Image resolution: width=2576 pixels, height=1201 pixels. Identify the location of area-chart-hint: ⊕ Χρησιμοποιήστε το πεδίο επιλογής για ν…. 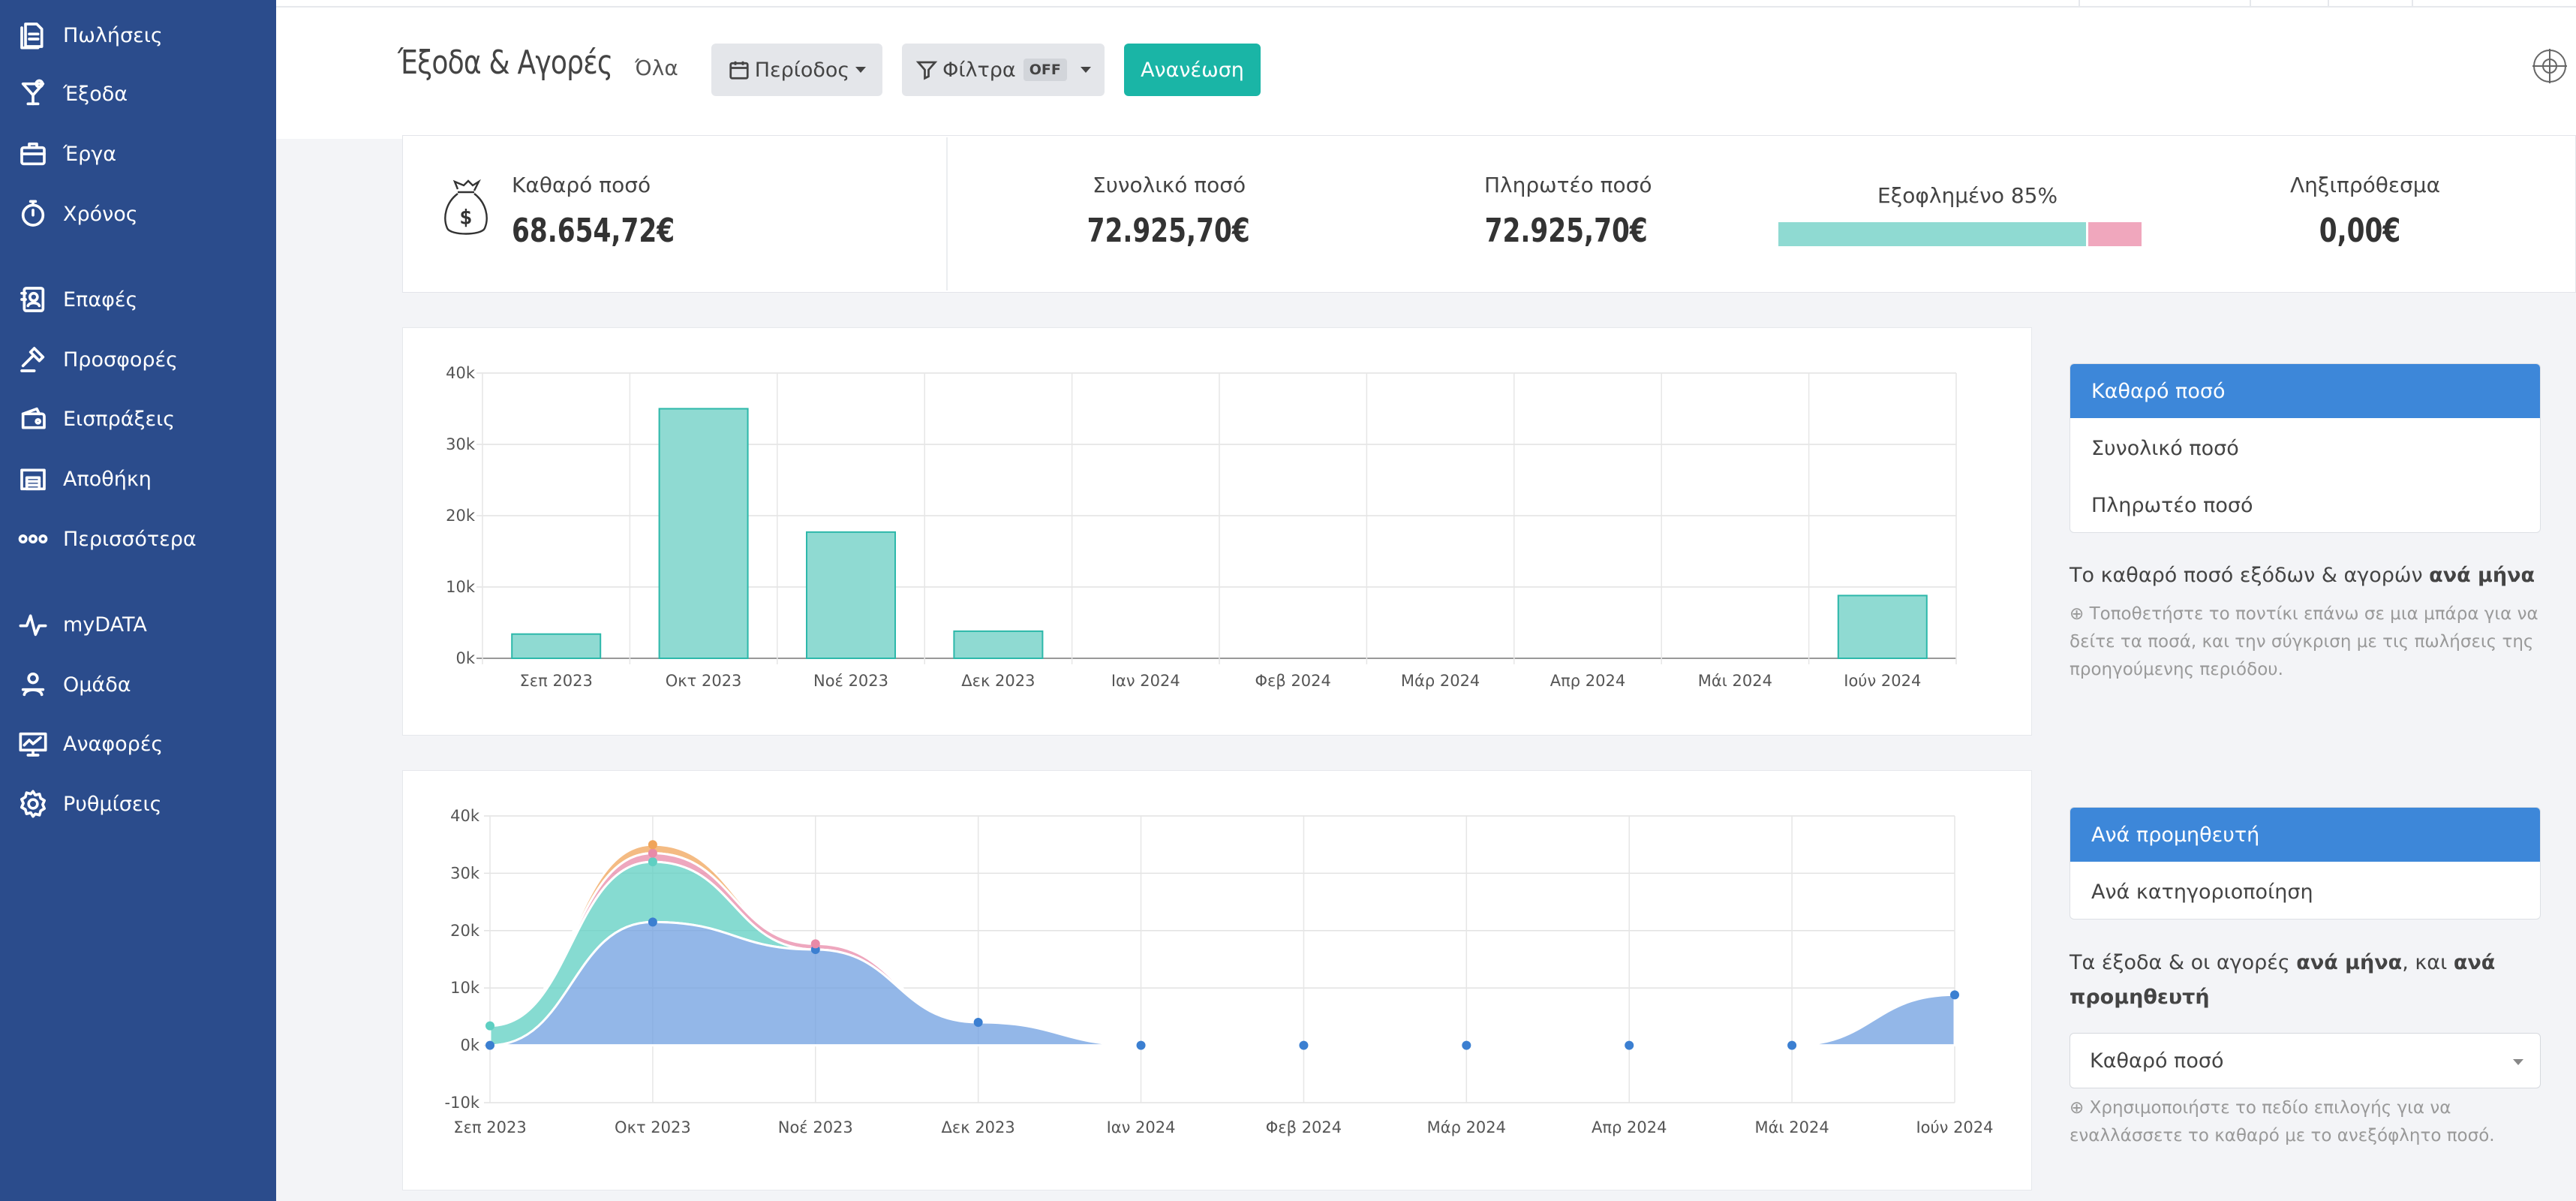
(2310, 1122).